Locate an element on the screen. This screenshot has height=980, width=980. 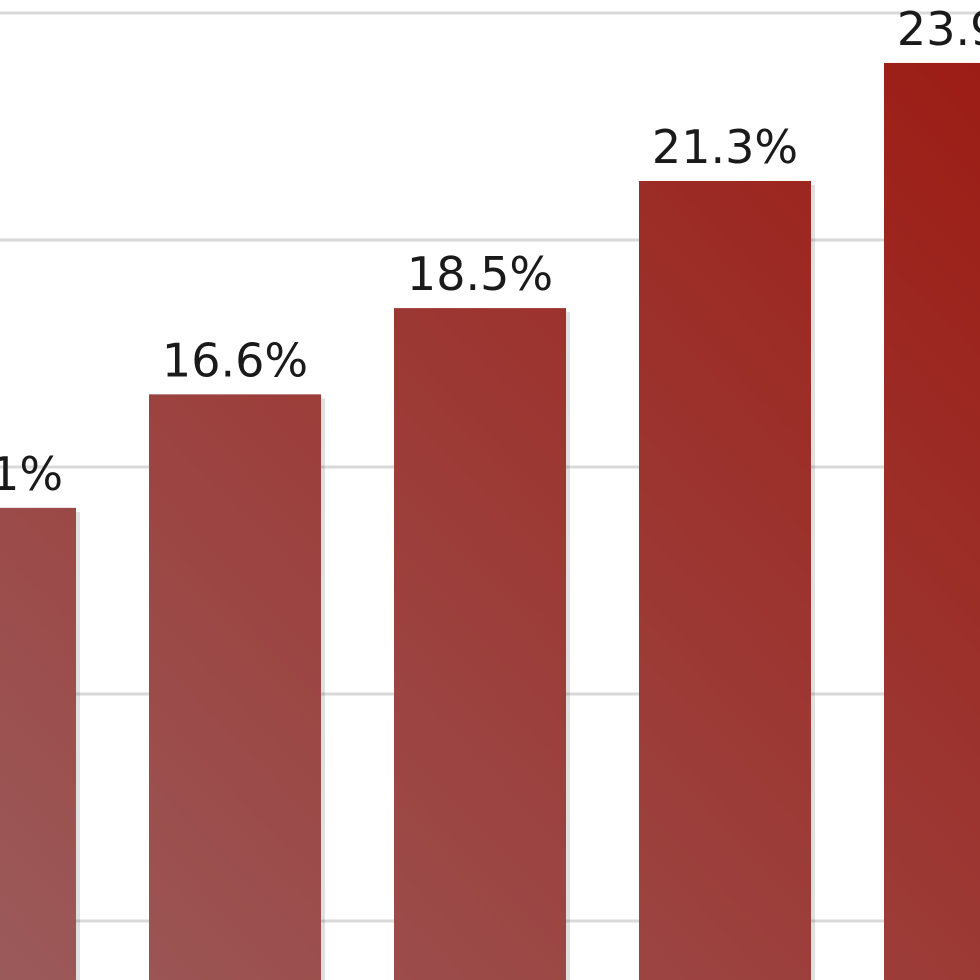
data-label-2: 16.6% is located at coordinates (235, 360).